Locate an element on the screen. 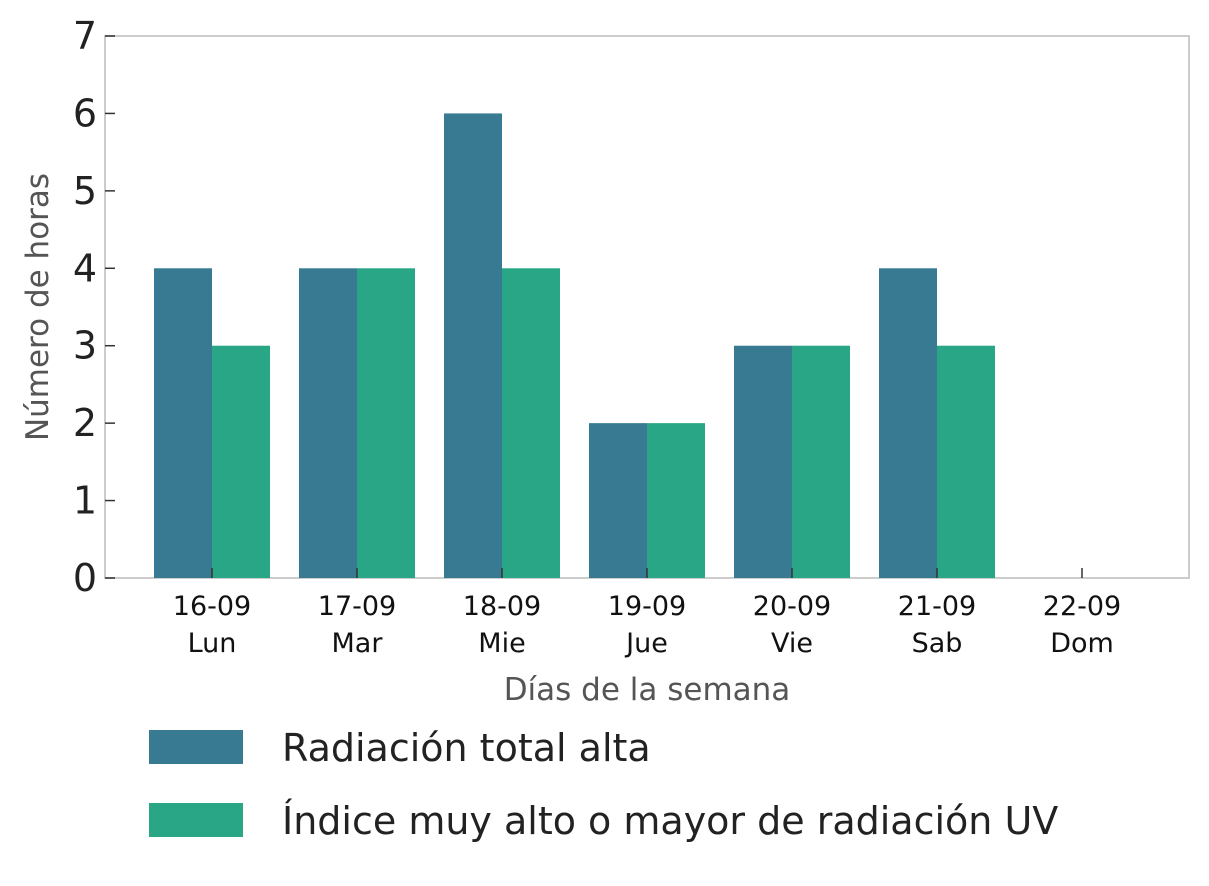 Image resolution: width=1209 pixels, height=886 pixels. x-tick-label-date: 19-09 is located at coordinates (647, 606).